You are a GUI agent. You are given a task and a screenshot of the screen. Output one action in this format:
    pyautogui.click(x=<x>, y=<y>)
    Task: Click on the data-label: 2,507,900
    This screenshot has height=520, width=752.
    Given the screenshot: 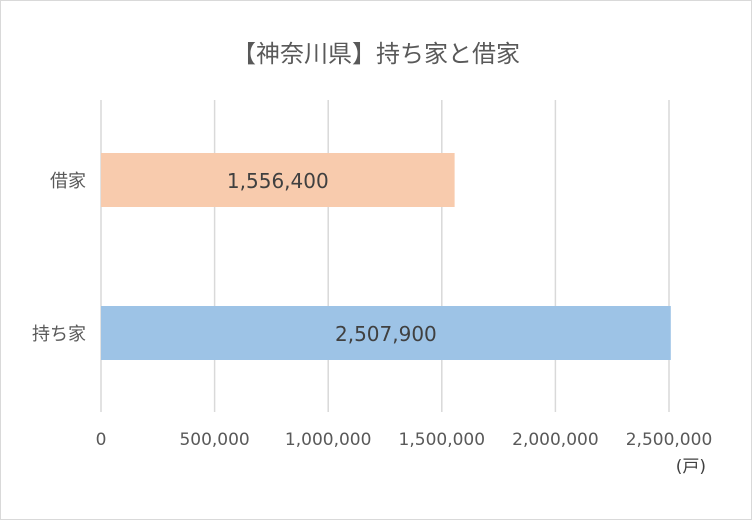 What is the action you would take?
    pyautogui.click(x=386, y=334)
    